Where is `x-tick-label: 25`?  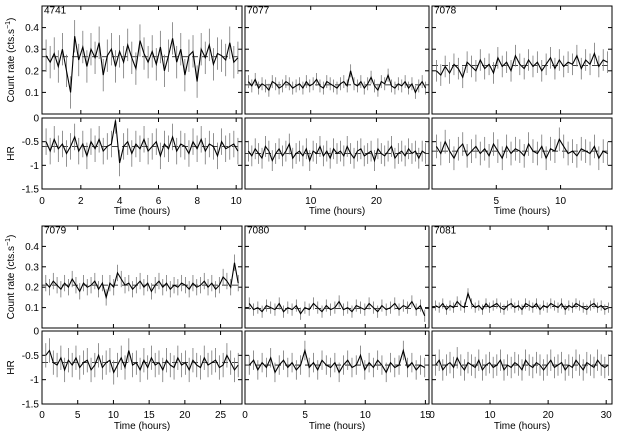
x-tick-label: 25 is located at coordinates (221, 415).